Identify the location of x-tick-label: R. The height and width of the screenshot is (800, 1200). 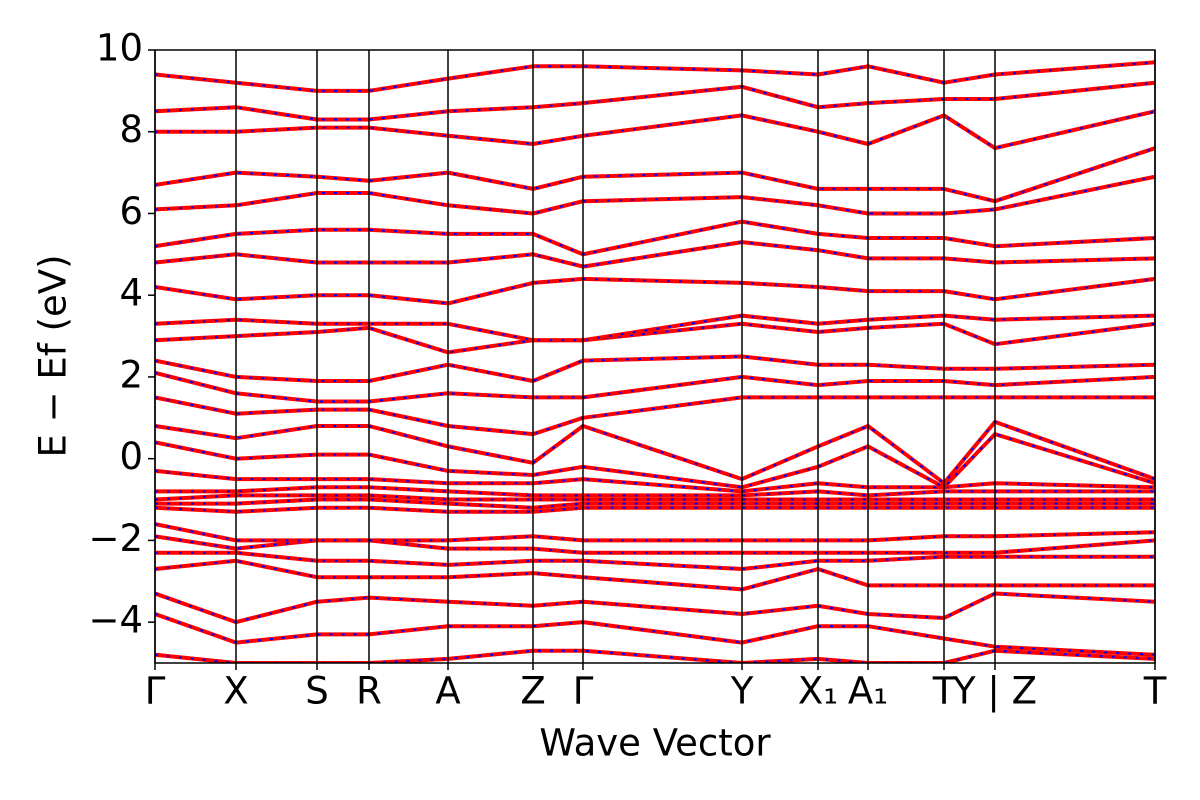
(369, 691).